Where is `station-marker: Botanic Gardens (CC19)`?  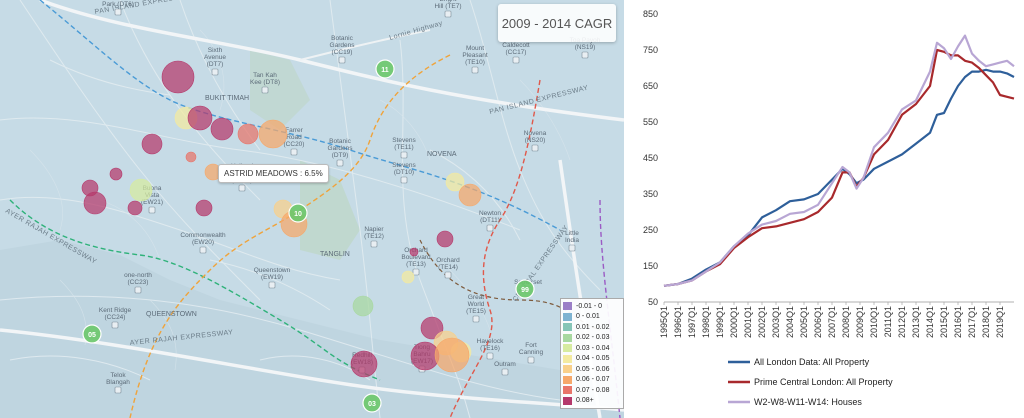 station-marker: Botanic Gardens (CC19) is located at coordinates (343, 49).